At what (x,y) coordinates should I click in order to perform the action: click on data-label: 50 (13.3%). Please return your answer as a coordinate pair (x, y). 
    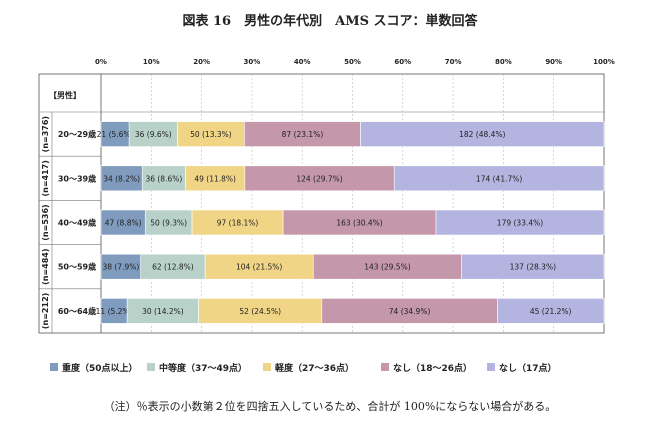
    Looking at the image, I should click on (211, 134).